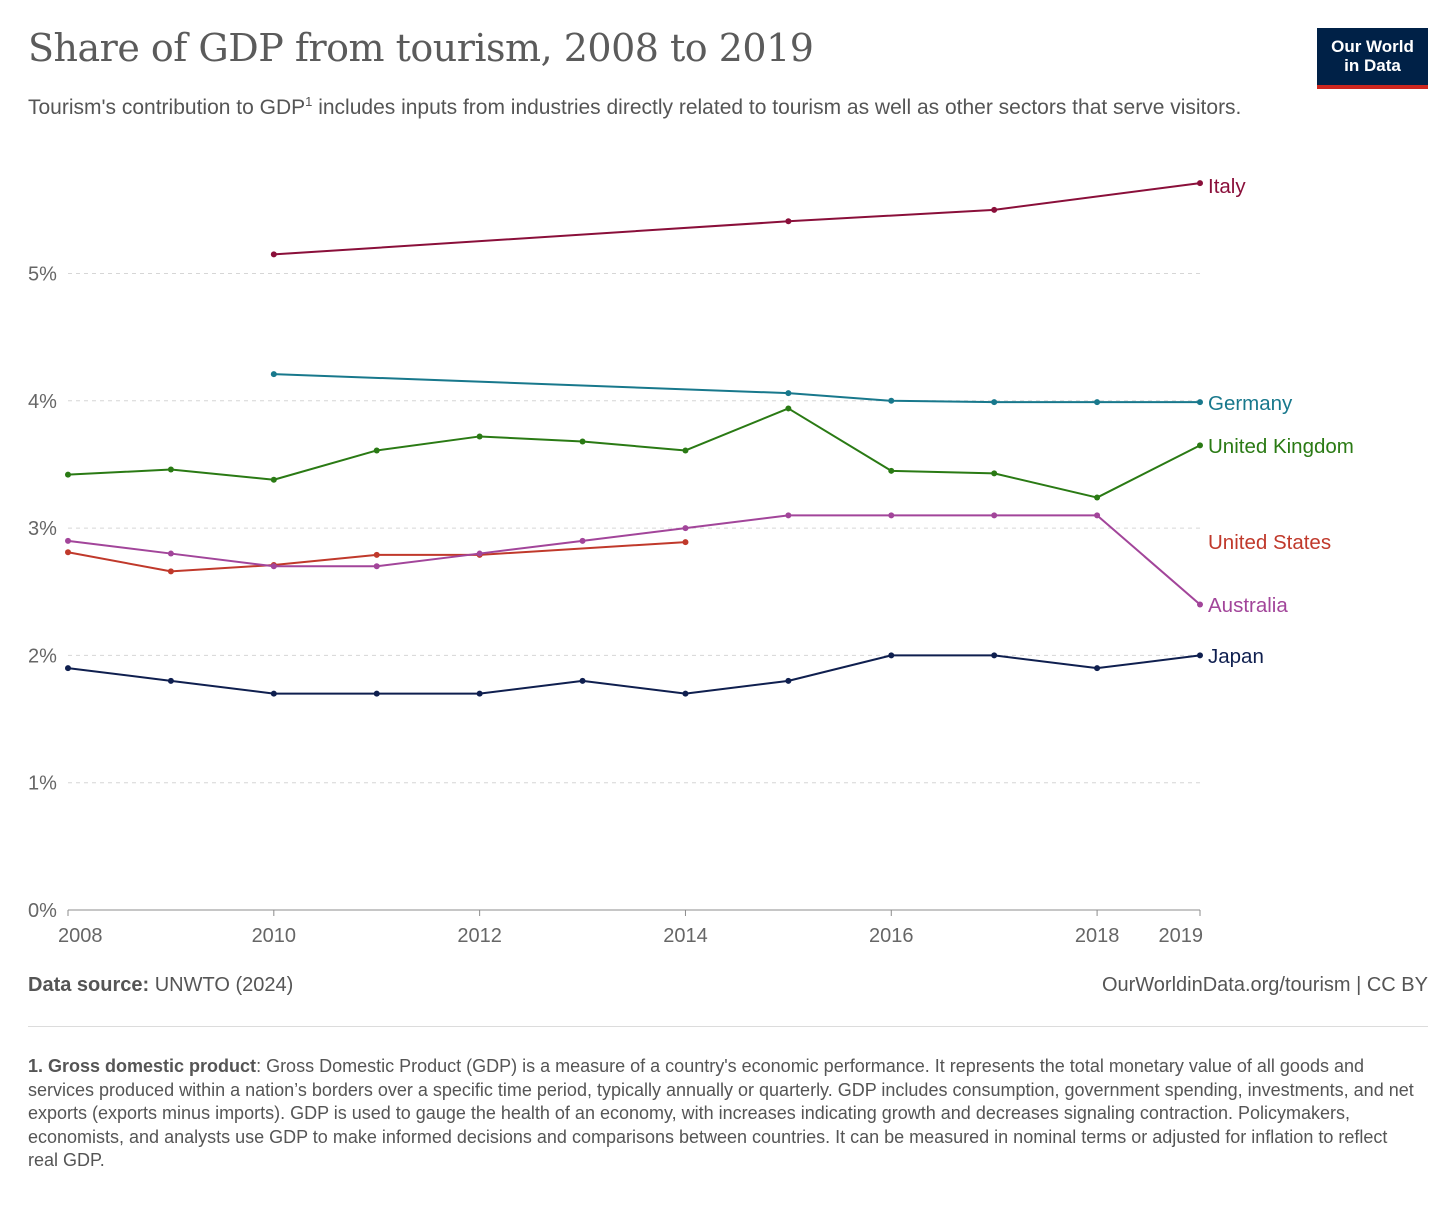 This screenshot has width=1456, height=1210. Describe the element at coordinates (221, 985) in the screenshot. I see `source-value: UNWTO (2024)` at that location.